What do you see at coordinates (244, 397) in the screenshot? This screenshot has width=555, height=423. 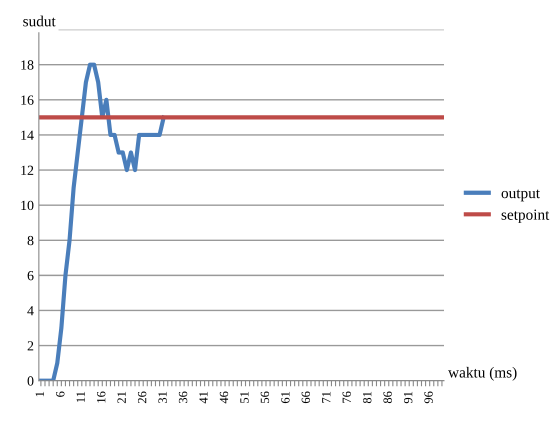 I see `x-tick-label: 51` at bounding box center [244, 397].